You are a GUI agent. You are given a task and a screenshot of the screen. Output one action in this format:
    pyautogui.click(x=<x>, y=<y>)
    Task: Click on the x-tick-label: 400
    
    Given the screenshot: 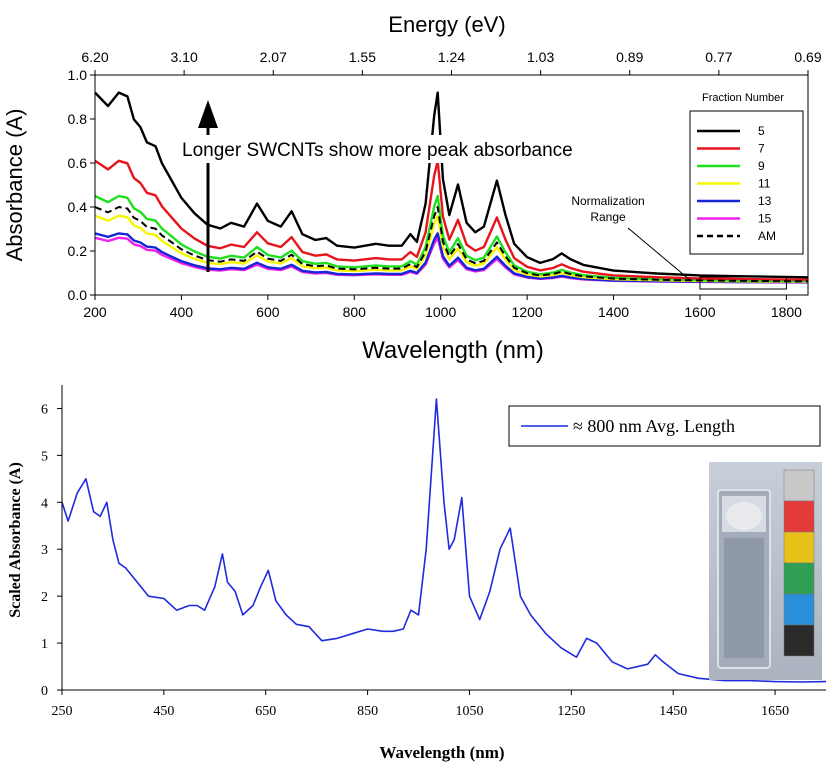 What is the action you would take?
    pyautogui.click(x=182, y=312)
    